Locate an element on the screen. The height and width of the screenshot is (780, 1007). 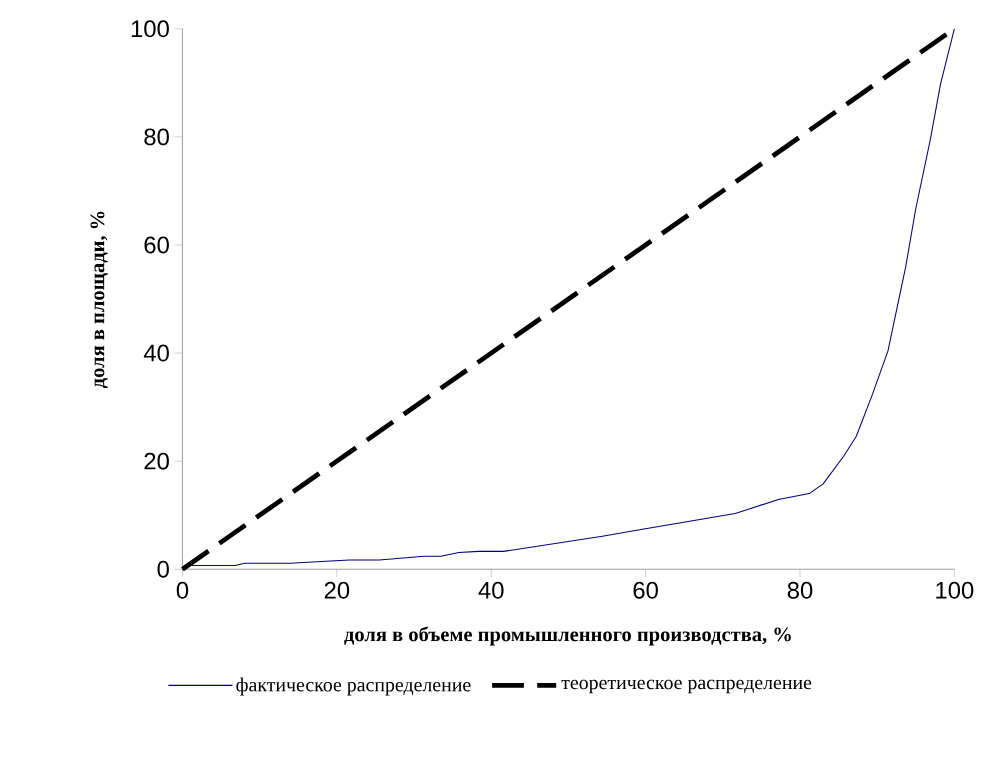
y-tick-label: 60 is located at coordinates (156, 245).